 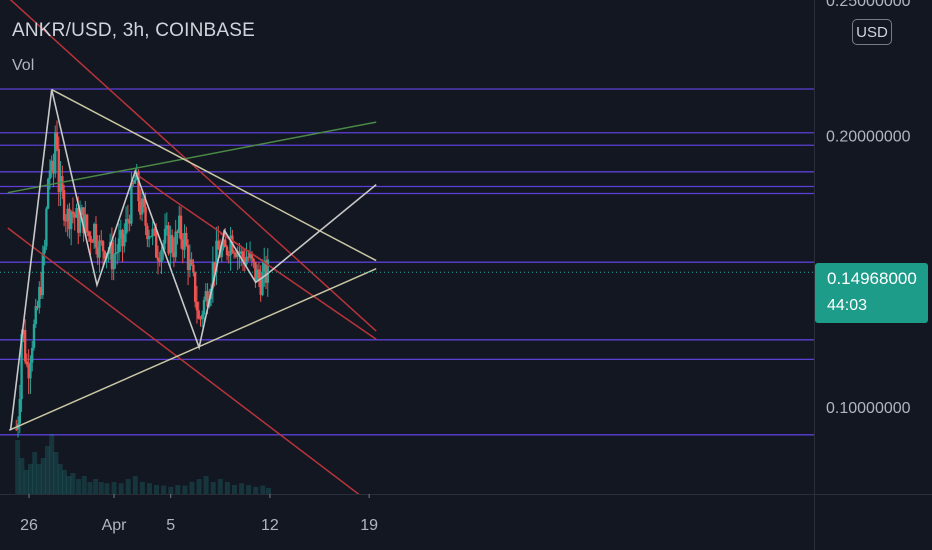 I want to click on time-axis-tick-label: 26, so click(x=29, y=525).